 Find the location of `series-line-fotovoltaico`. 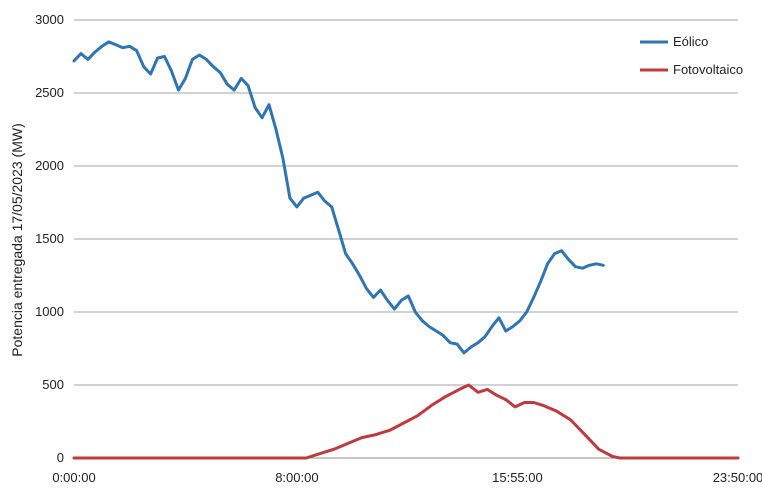

series-line-fotovoltaico is located at coordinates (406, 421).